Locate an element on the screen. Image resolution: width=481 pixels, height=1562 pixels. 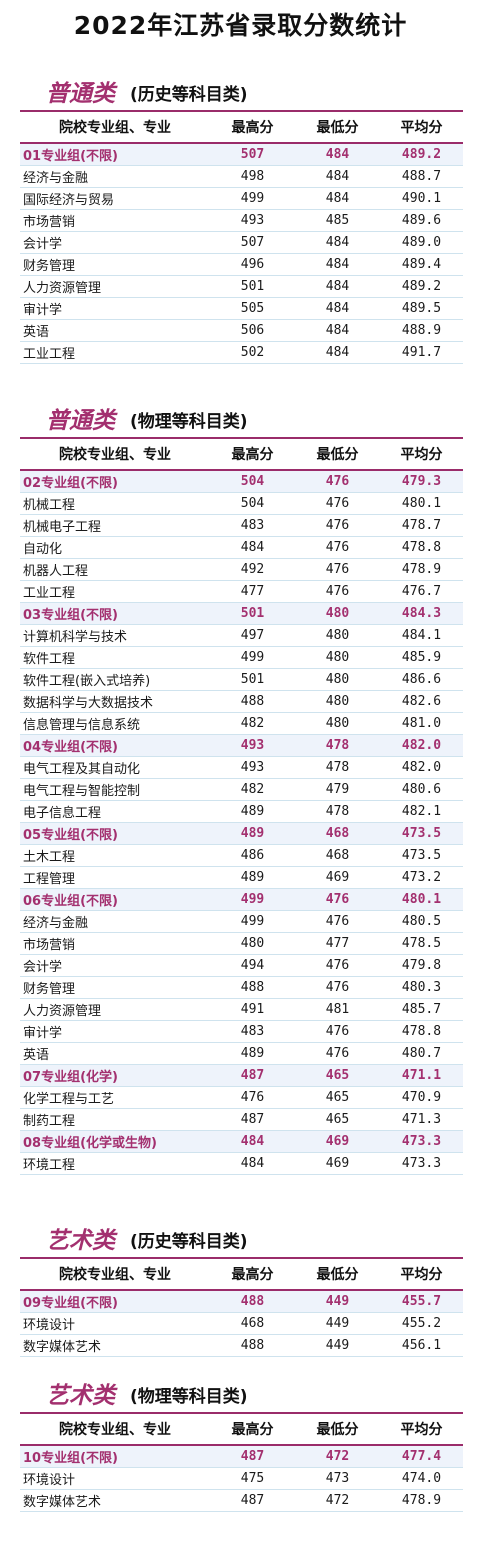
major-row: 机械工程 504 476 480.1 is located at coordinates (241, 503).